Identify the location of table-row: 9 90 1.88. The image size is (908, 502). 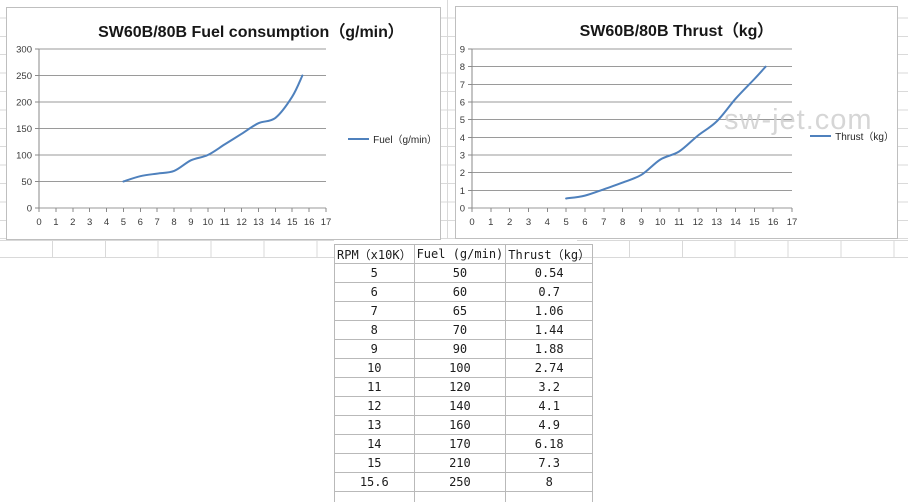
(464, 349).